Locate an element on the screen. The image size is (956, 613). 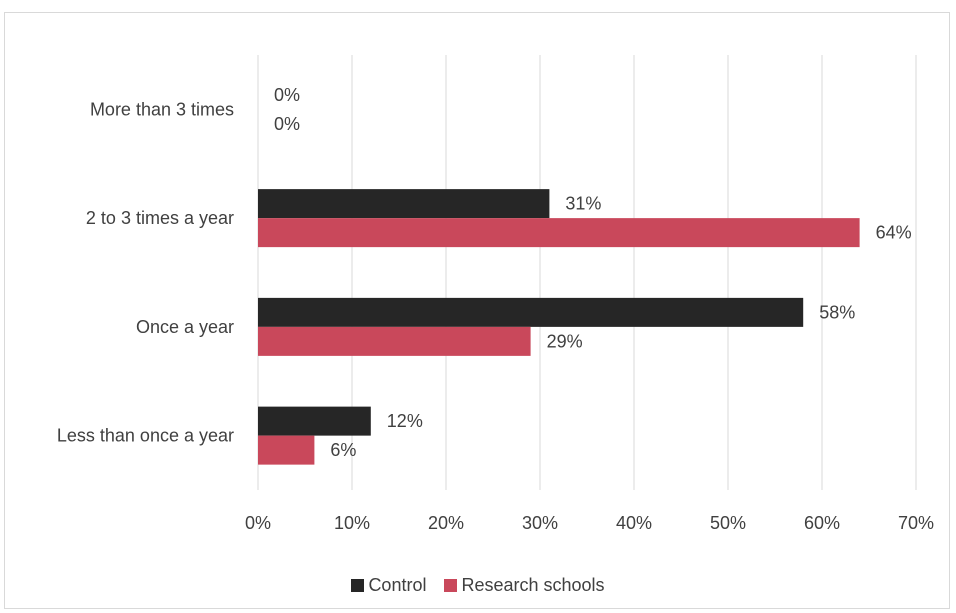
data-label: 58% is located at coordinates (837, 312).